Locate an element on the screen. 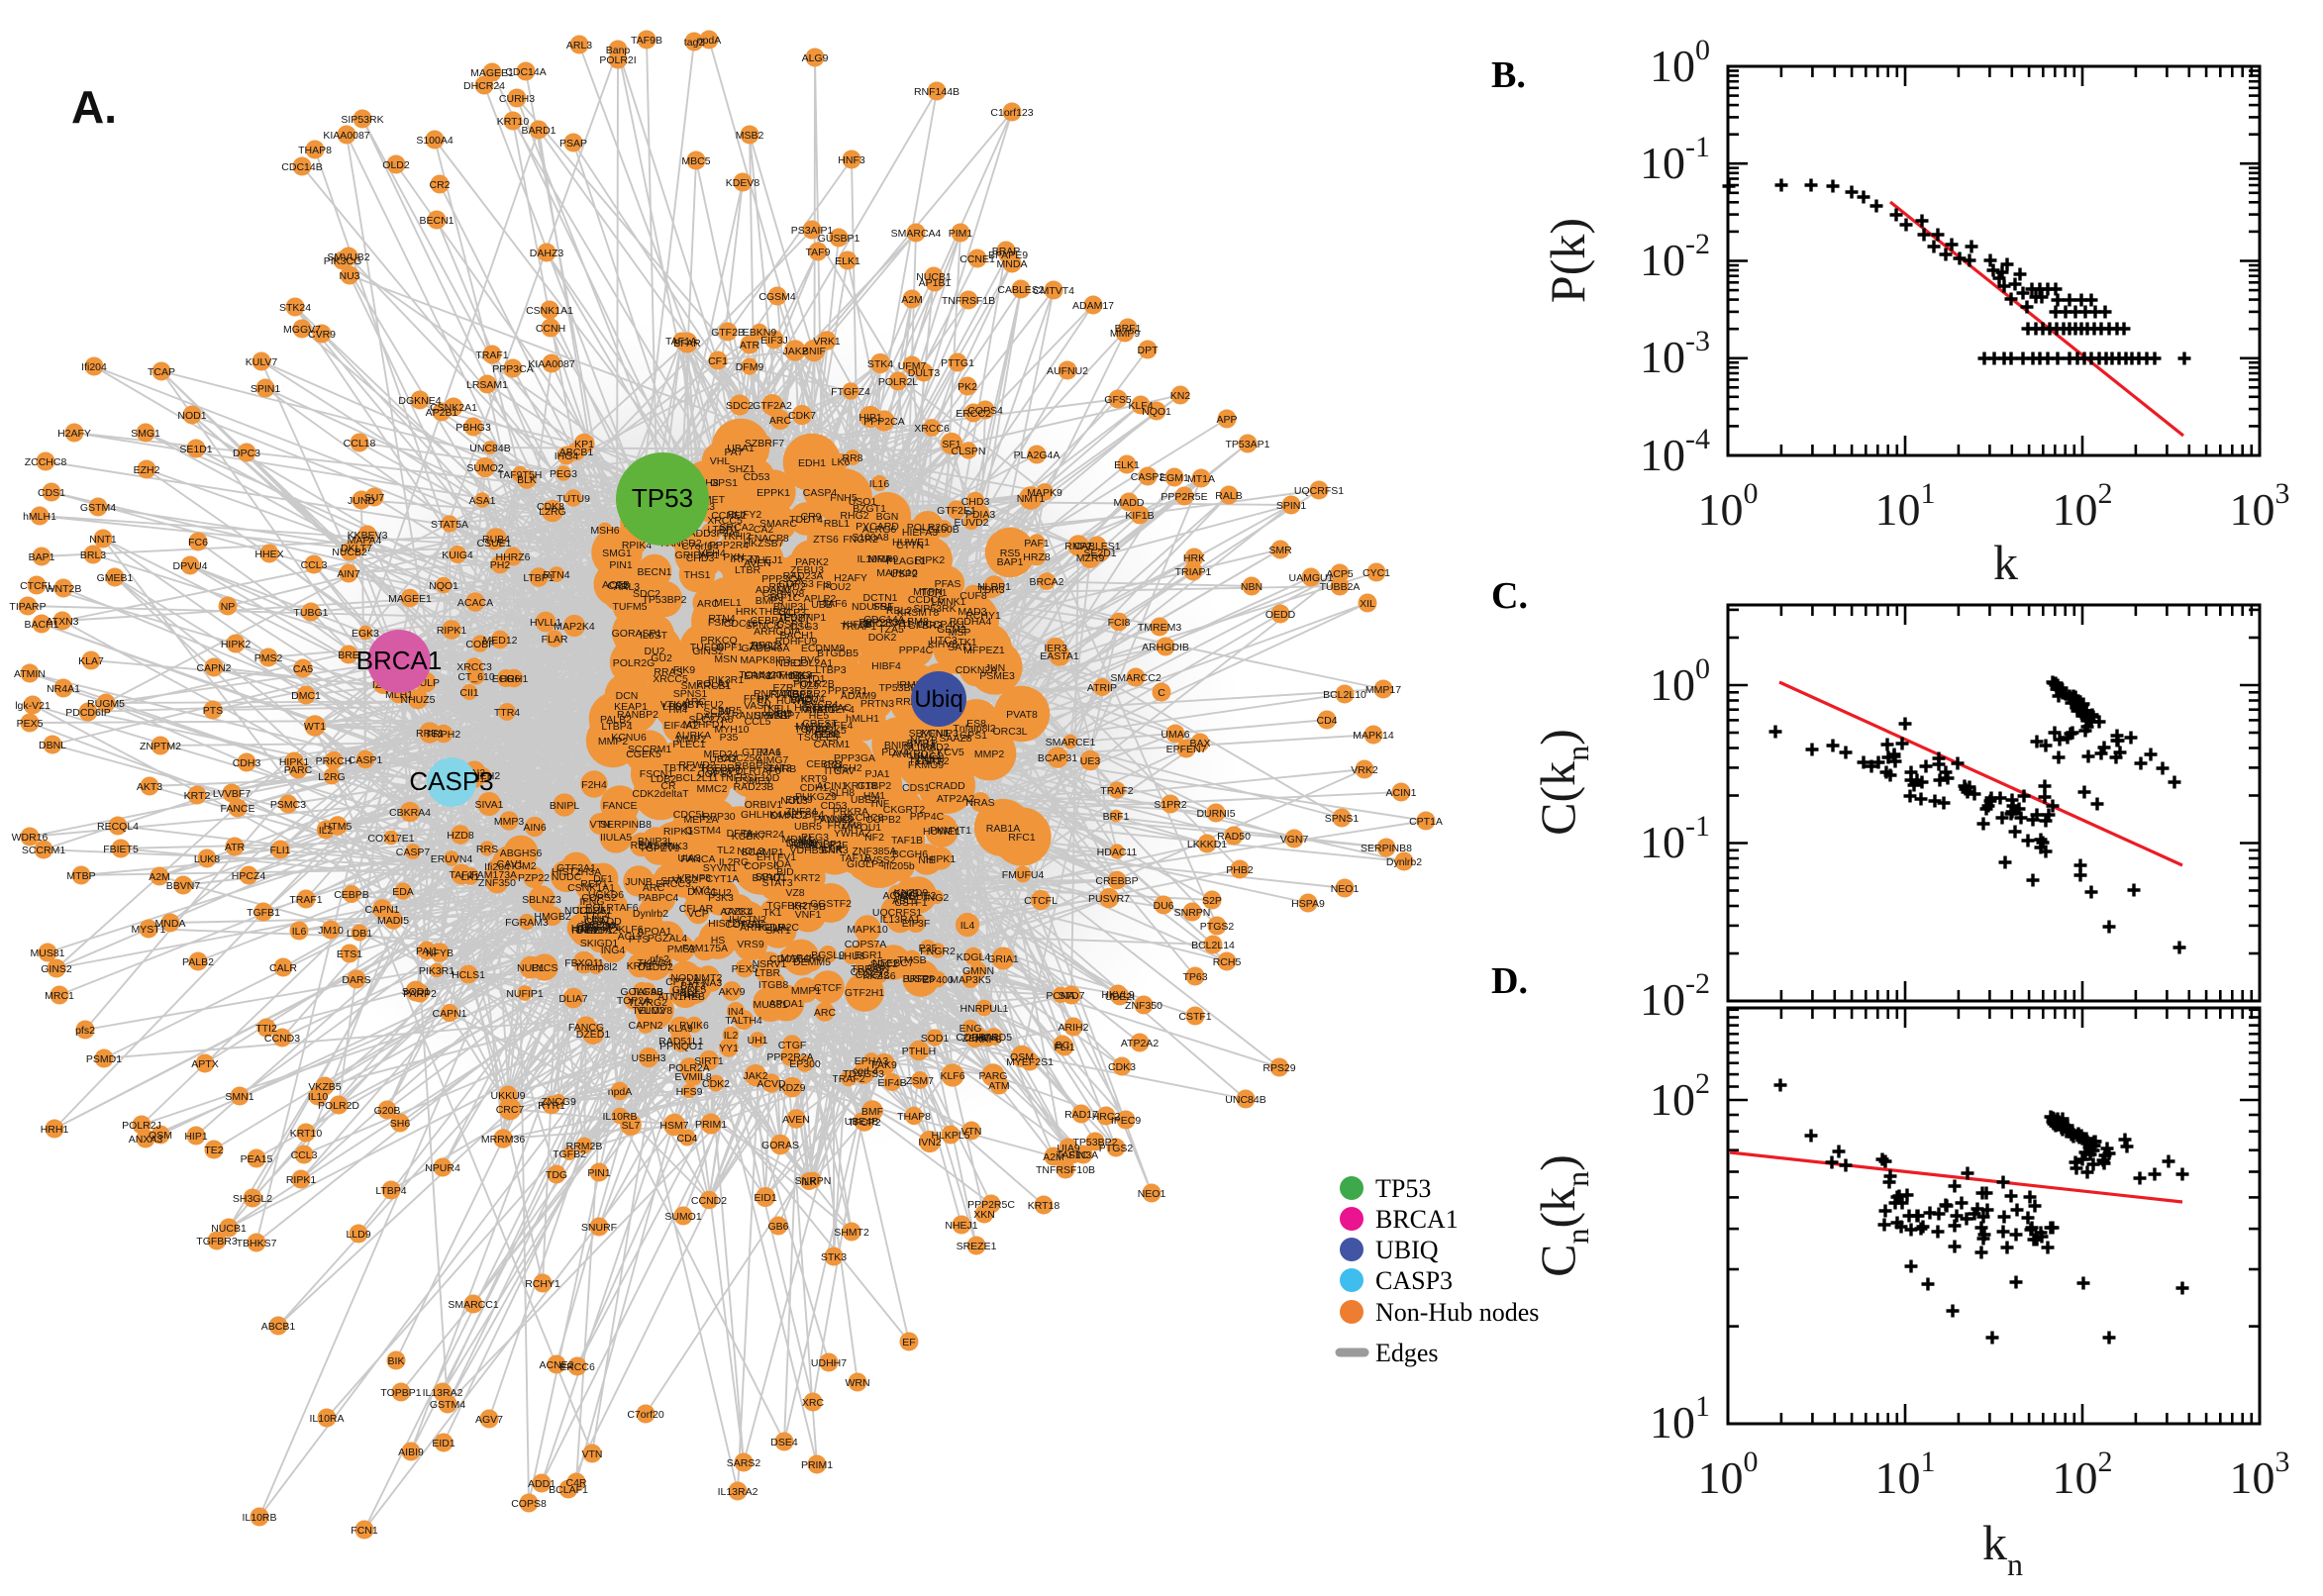 This screenshot has height=1596, width=2323. svg-text: ZSM7 is located at coordinates (920, 1081).